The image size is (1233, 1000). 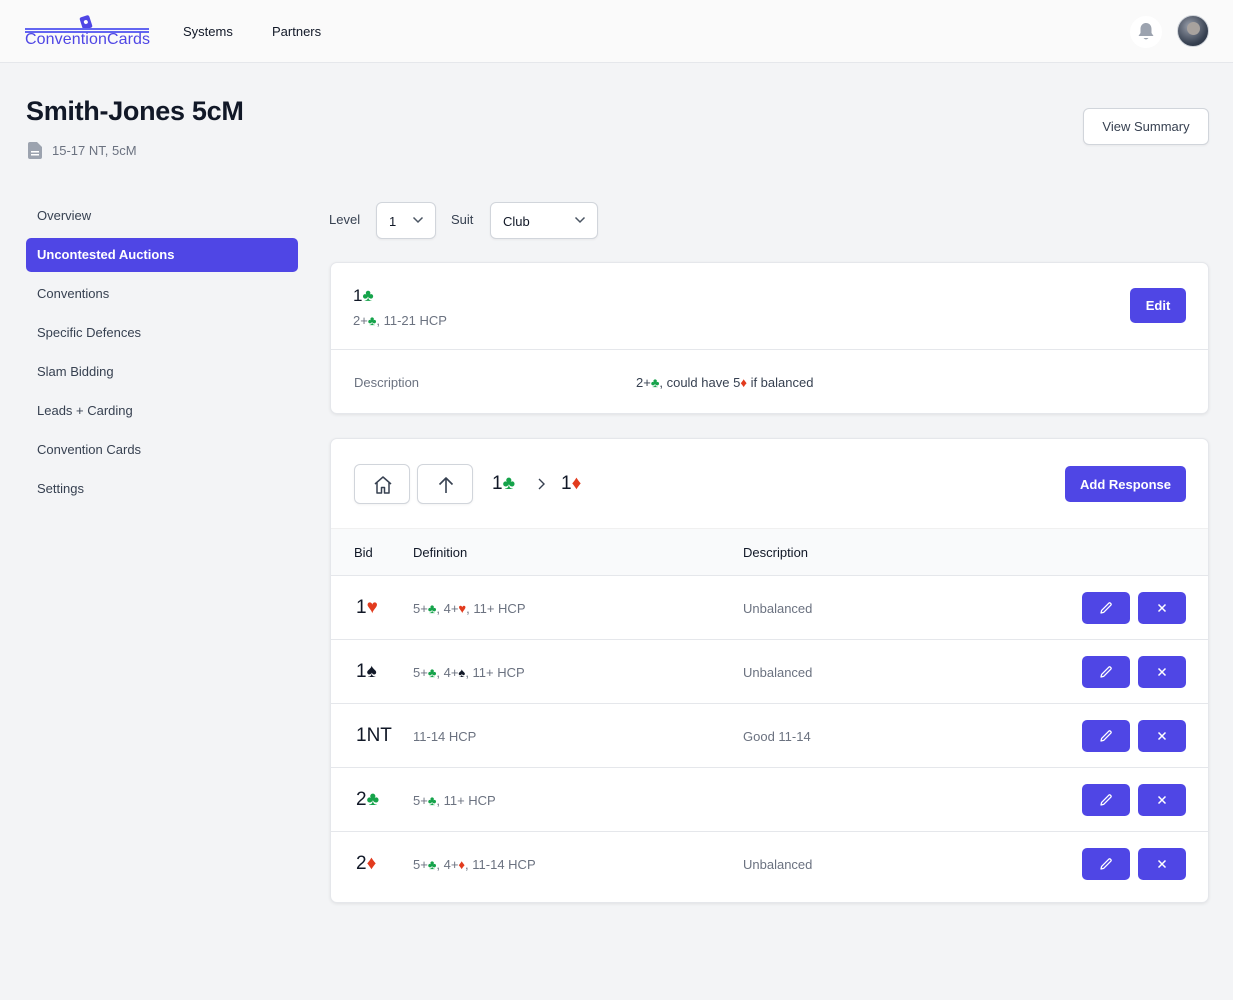 I want to click on breadcrumb-bid-1: 1♣, so click(x=504, y=483).